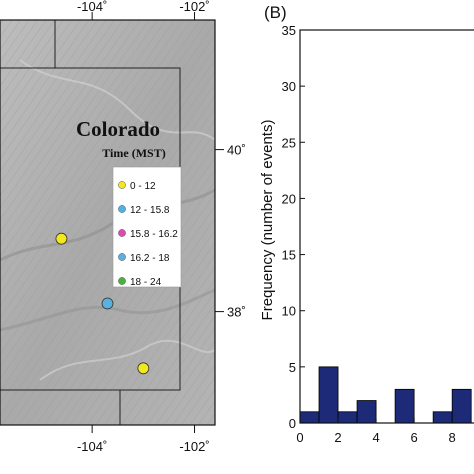  What do you see at coordinates (154, 234) in the screenshot?
I see `legend-label: 15.8 - 16.2` at bounding box center [154, 234].